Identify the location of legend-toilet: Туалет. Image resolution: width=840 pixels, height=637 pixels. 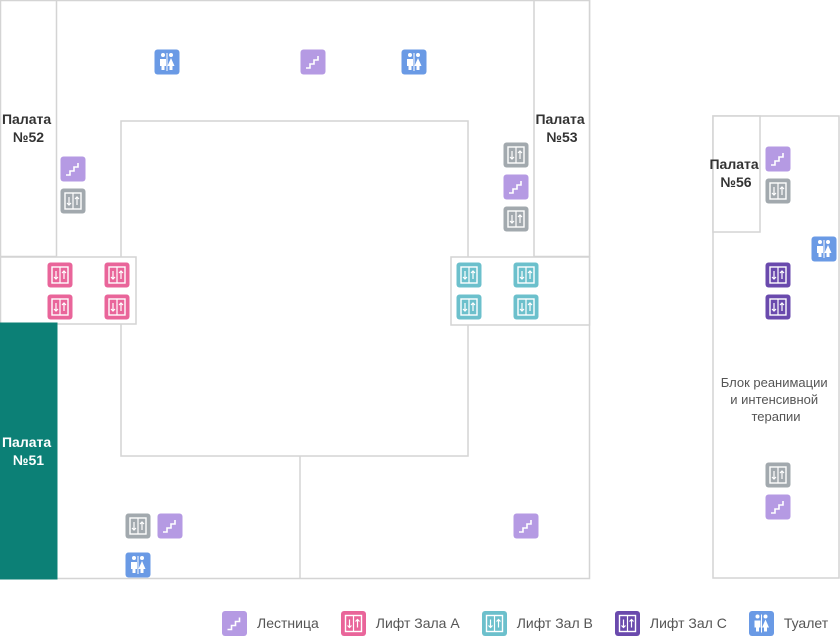
(788, 623).